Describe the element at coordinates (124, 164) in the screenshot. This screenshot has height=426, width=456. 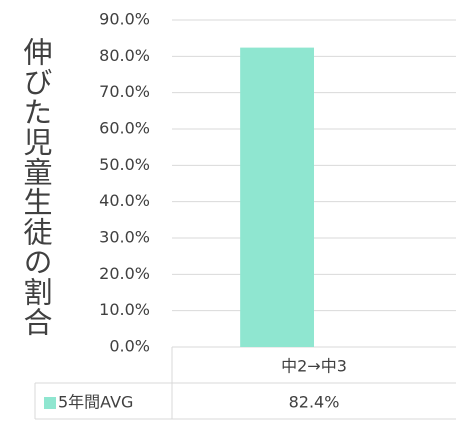
I see `y-tick-label: 50.0%` at that location.